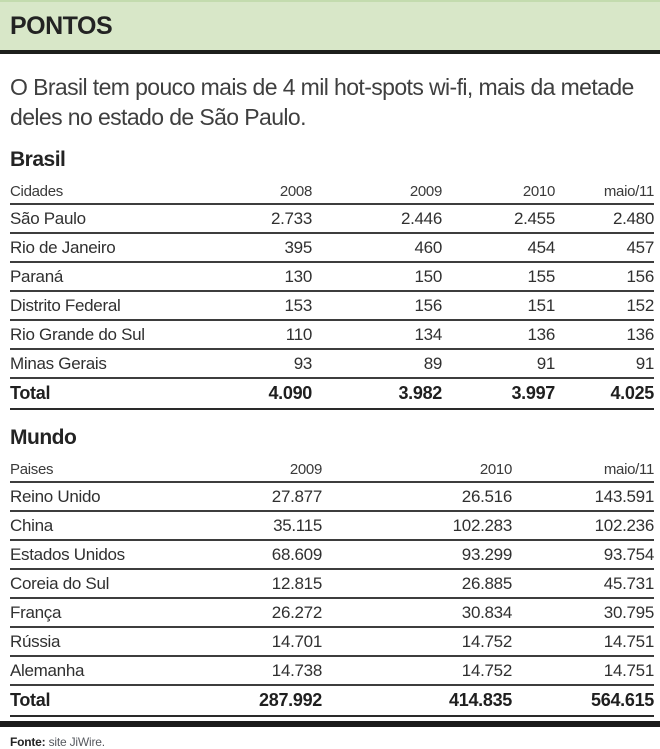 This screenshot has width=660, height=749. I want to click on table-row: França 26.272 30.834 30.795, so click(332, 613).